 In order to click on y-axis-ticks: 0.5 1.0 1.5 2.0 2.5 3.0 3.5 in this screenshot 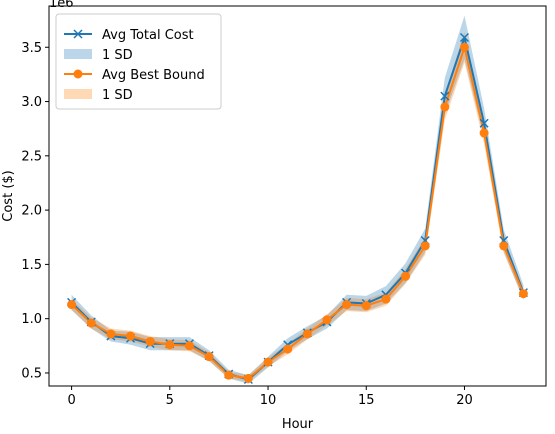, I will do `click(35, 211)`.